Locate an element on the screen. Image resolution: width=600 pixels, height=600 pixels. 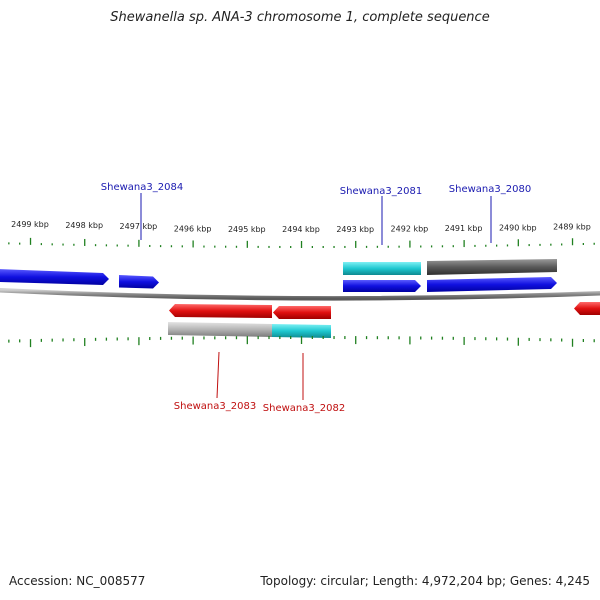
gene-arrow-shewana3-2084 is located at coordinates (139, 282).